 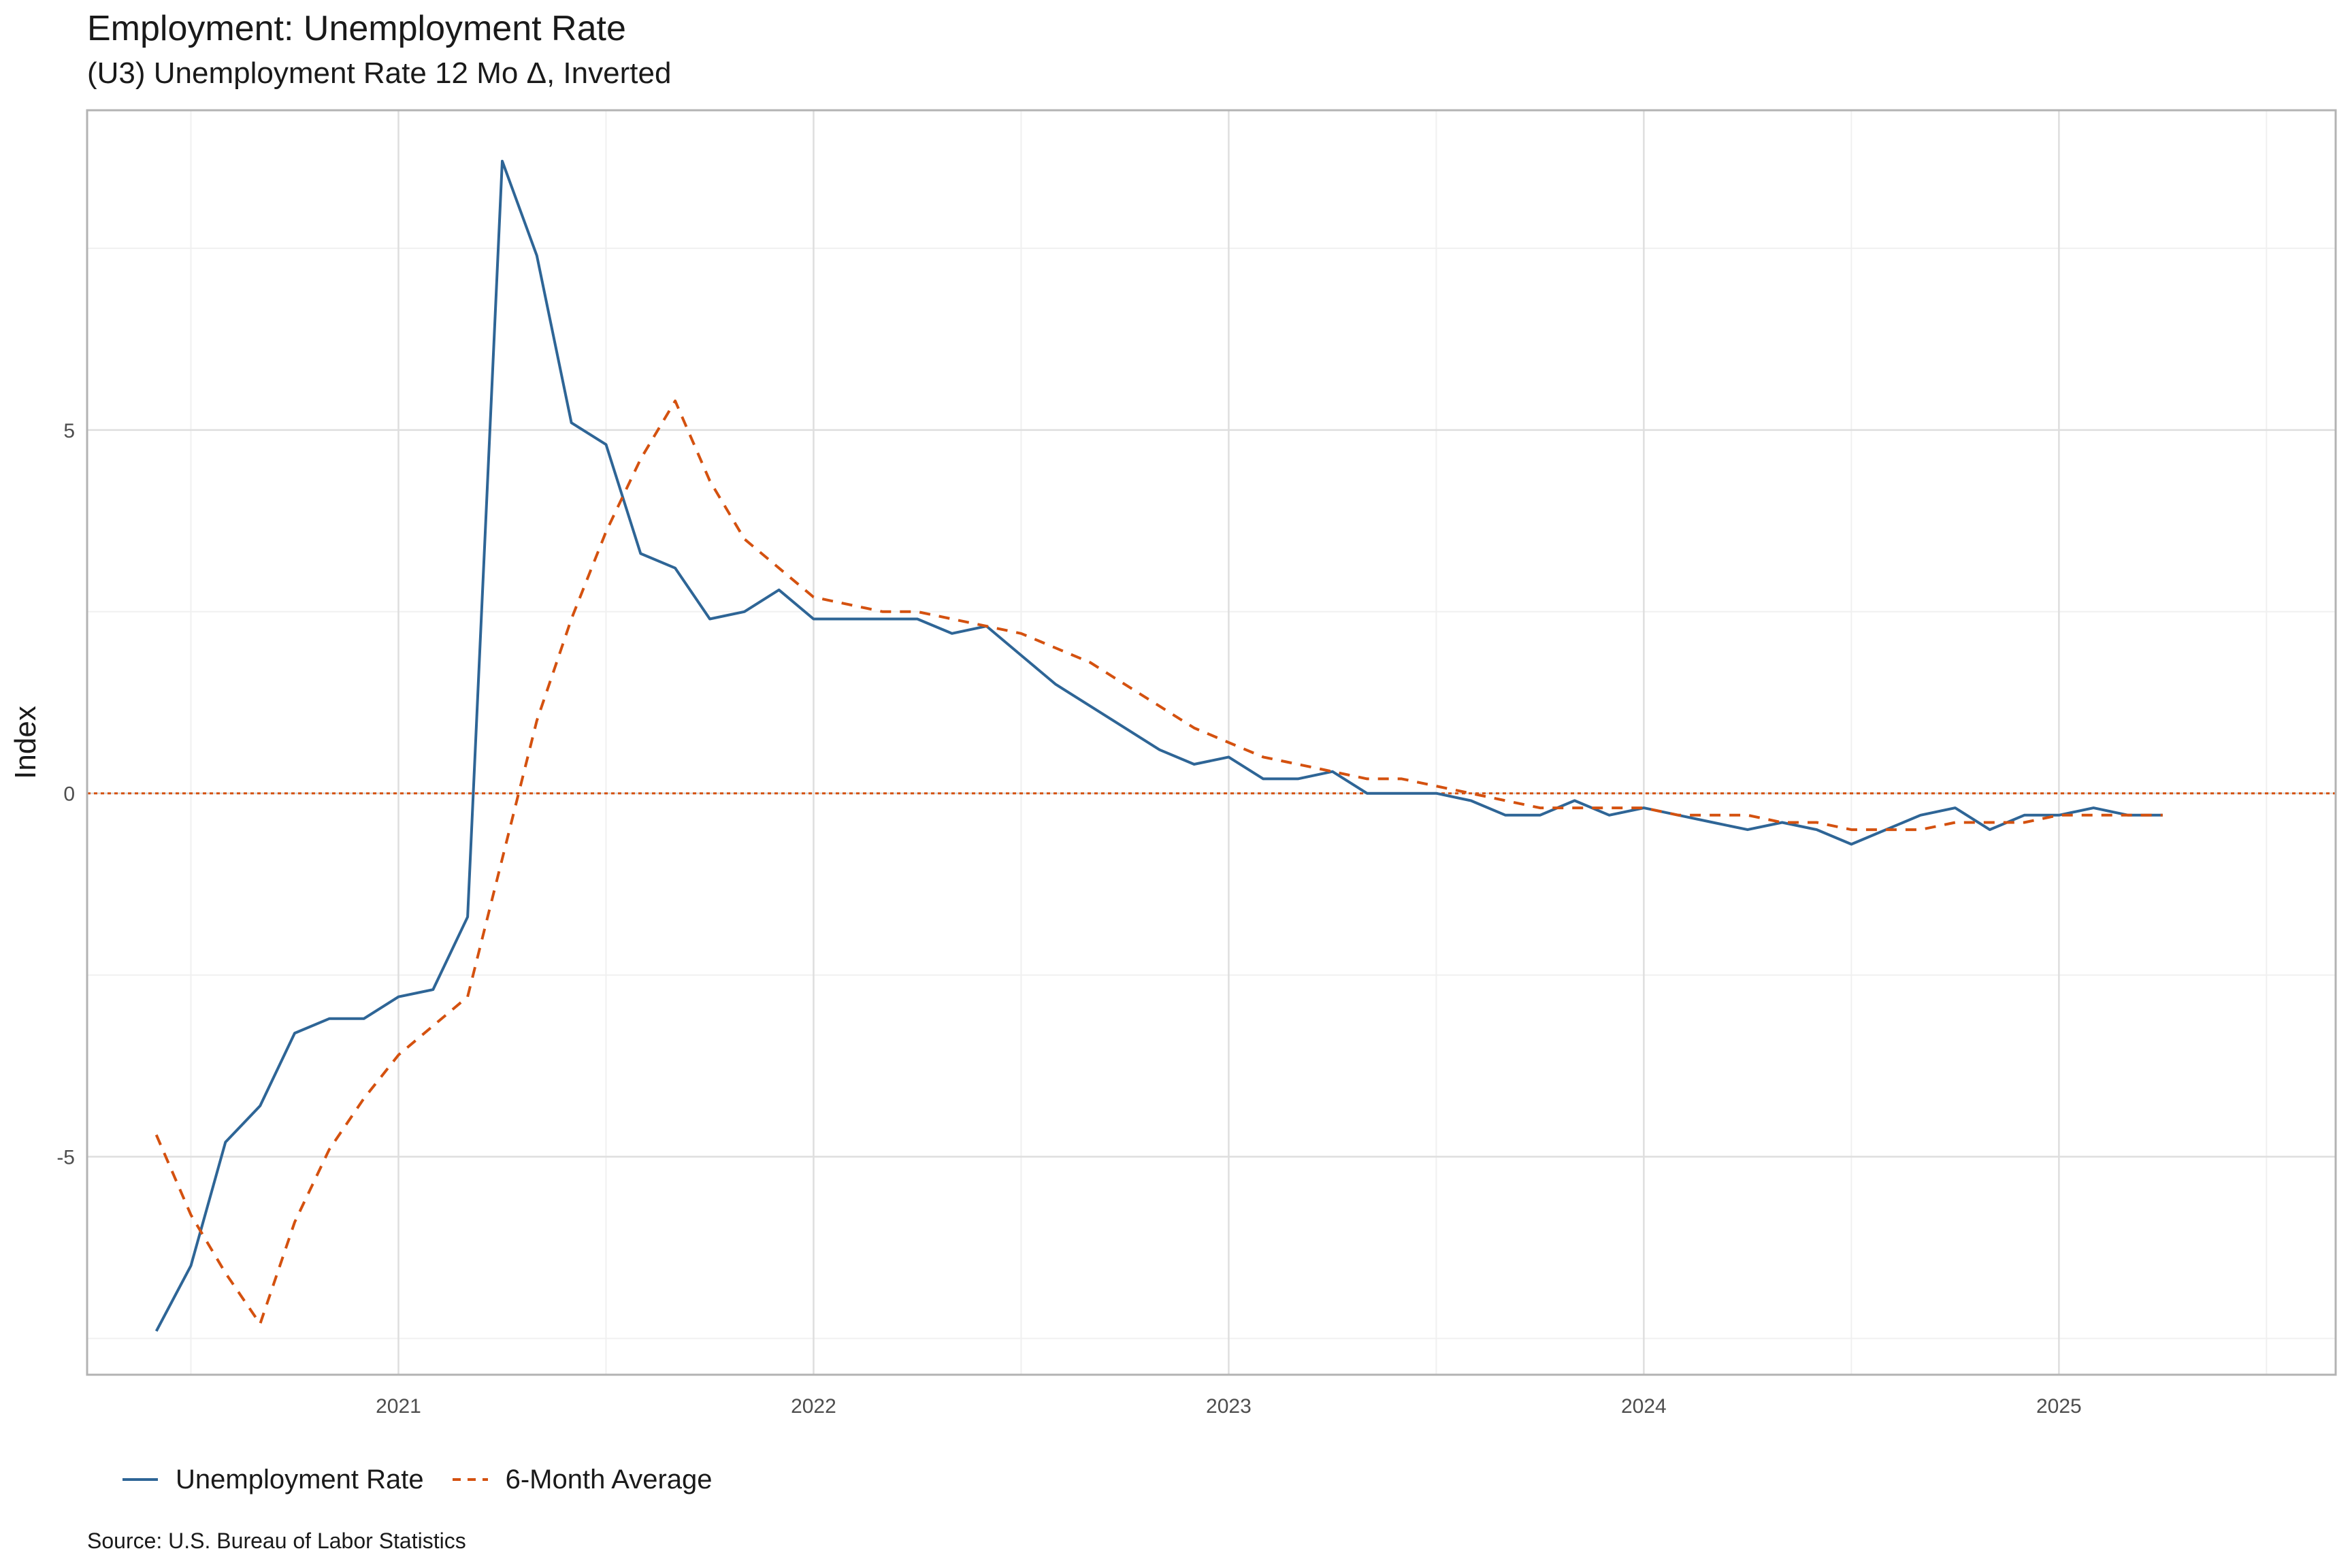 I want to click on chart-title: Employment: Unemployment Rate, so click(x=357, y=28).